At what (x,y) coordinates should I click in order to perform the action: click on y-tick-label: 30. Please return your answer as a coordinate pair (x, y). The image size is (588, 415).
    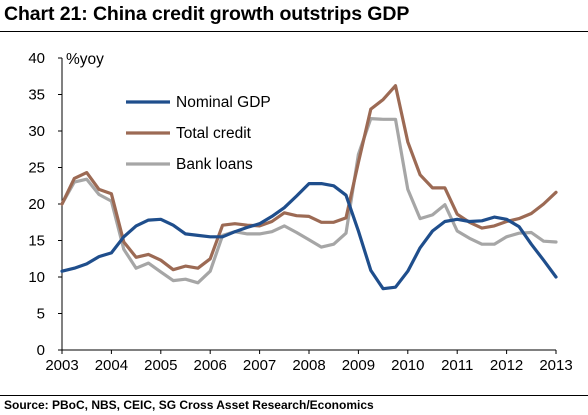
    Looking at the image, I should click on (36, 131).